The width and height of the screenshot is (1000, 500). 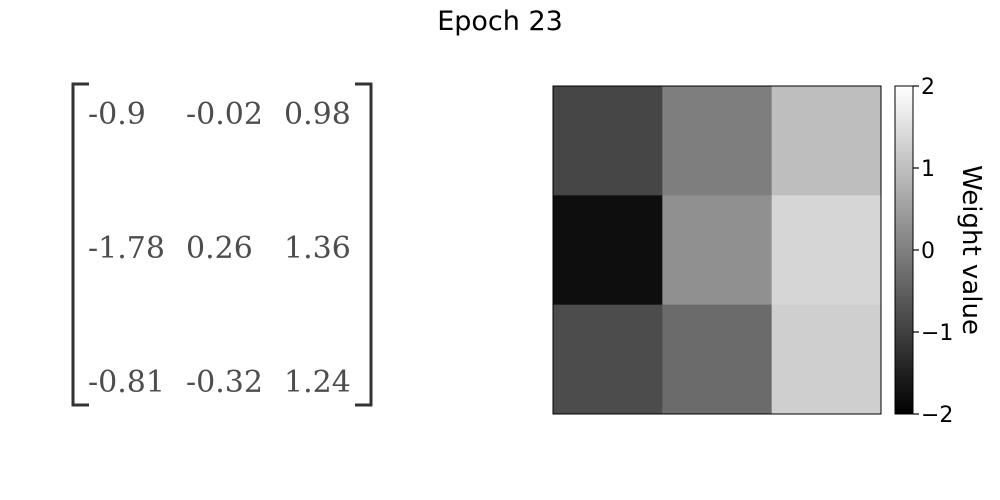 I want to click on colorbar-tick-label: −1, so click(x=937, y=333).